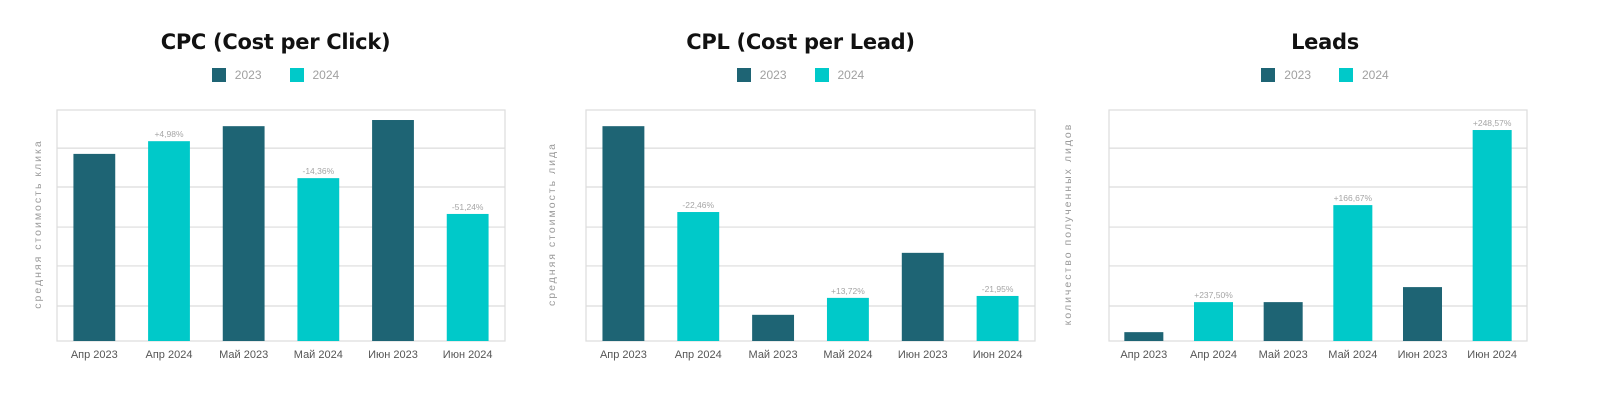 The image size is (1600, 403). Describe the element at coordinates (275, 42) in the screenshot. I see `chart-title: CPC (Cost per Click)` at that location.